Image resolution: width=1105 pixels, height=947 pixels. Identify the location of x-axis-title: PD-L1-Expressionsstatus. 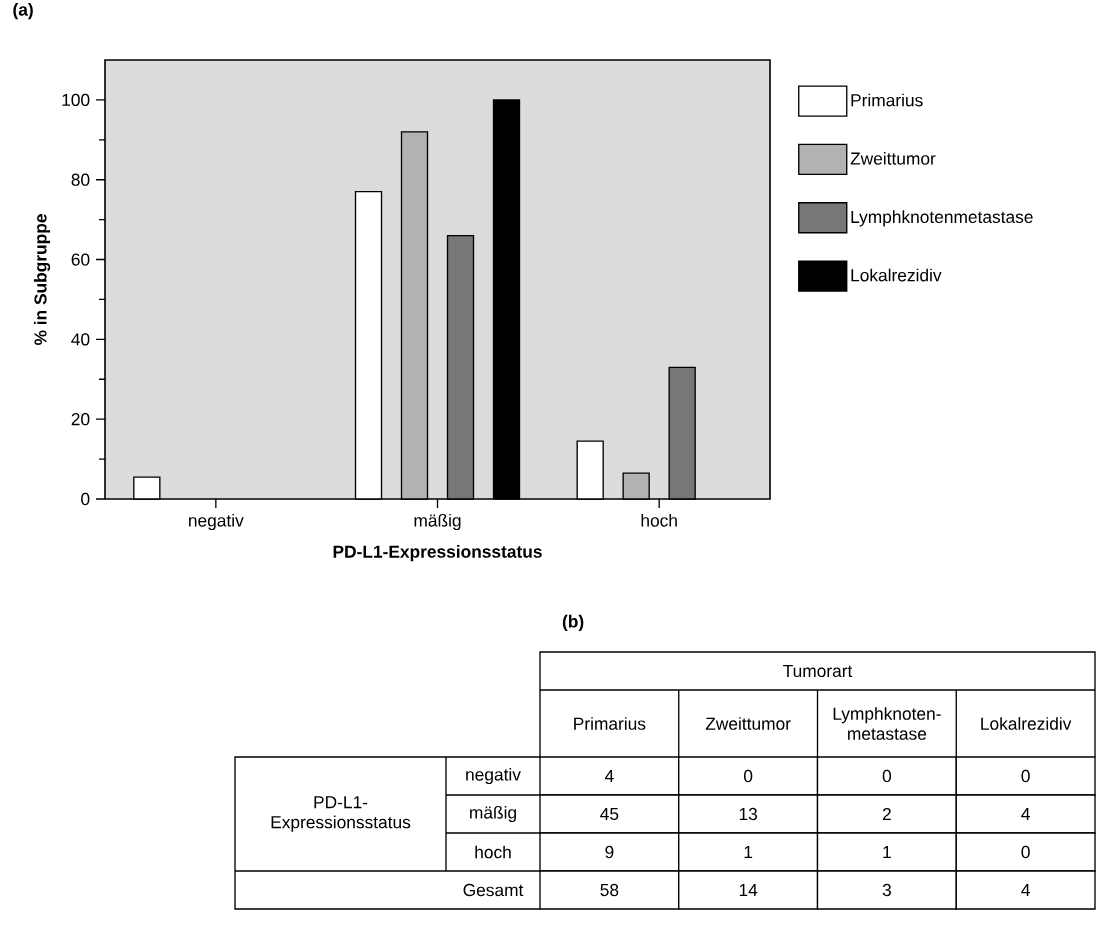
(437, 553).